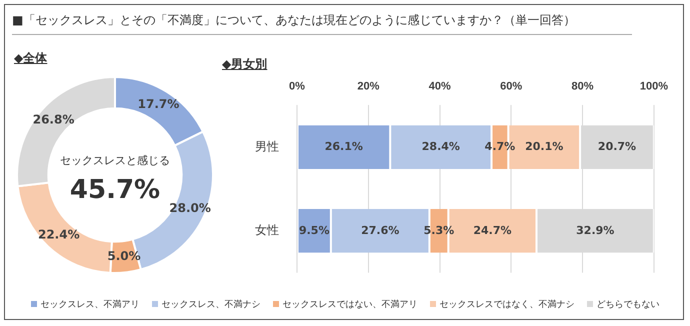 Image resolution: width=690 pixels, height=326 pixels. Describe the element at coordinates (115, 160) in the screenshot. I see `text: セックスレスと感じる` at that location.